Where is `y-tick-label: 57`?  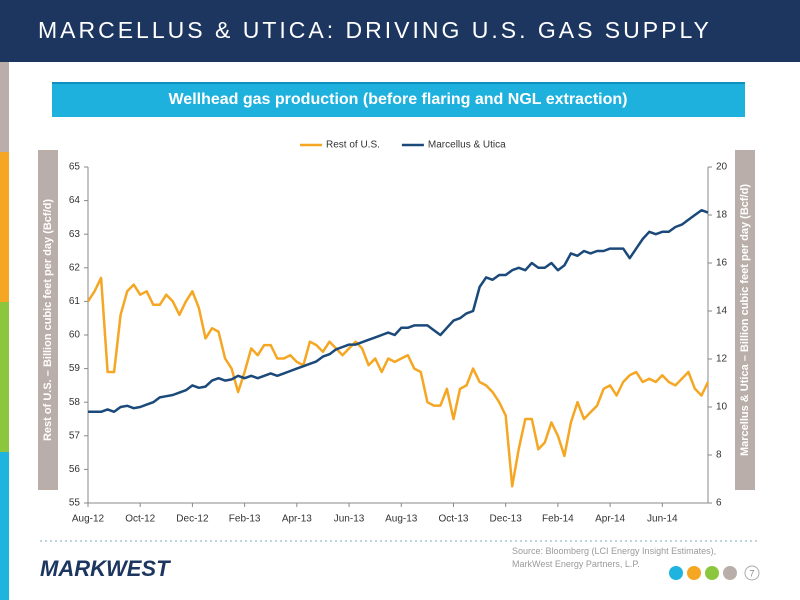 y-tick-label: 57 is located at coordinates (75, 435).